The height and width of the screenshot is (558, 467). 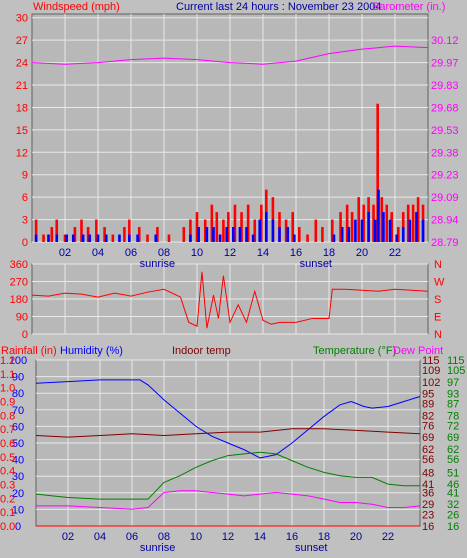 What do you see at coordinates (445, 86) in the screenshot?
I see `barometer-tick-label: 29.83` at bounding box center [445, 86].